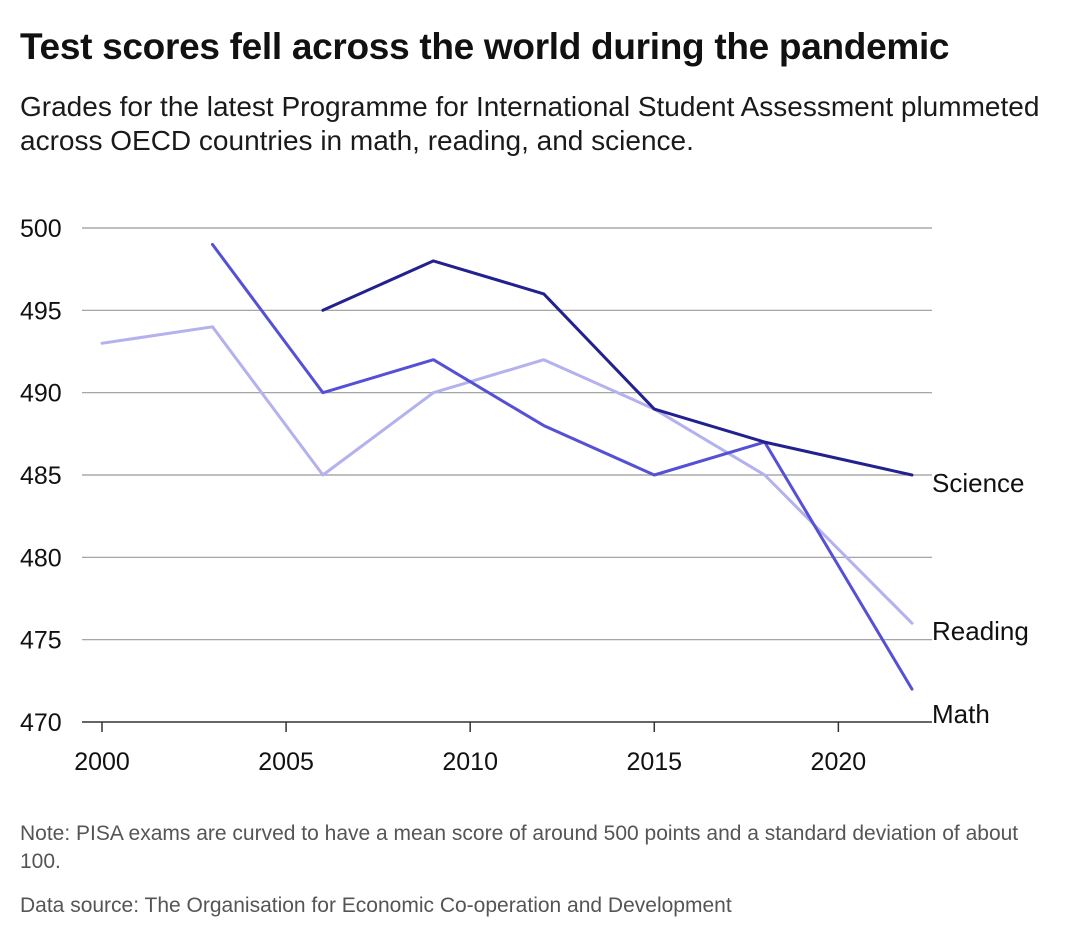 This screenshot has width=1080, height=940. Describe the element at coordinates (286, 762) in the screenshot. I see `x-tick-label-2005: 2005` at that location.